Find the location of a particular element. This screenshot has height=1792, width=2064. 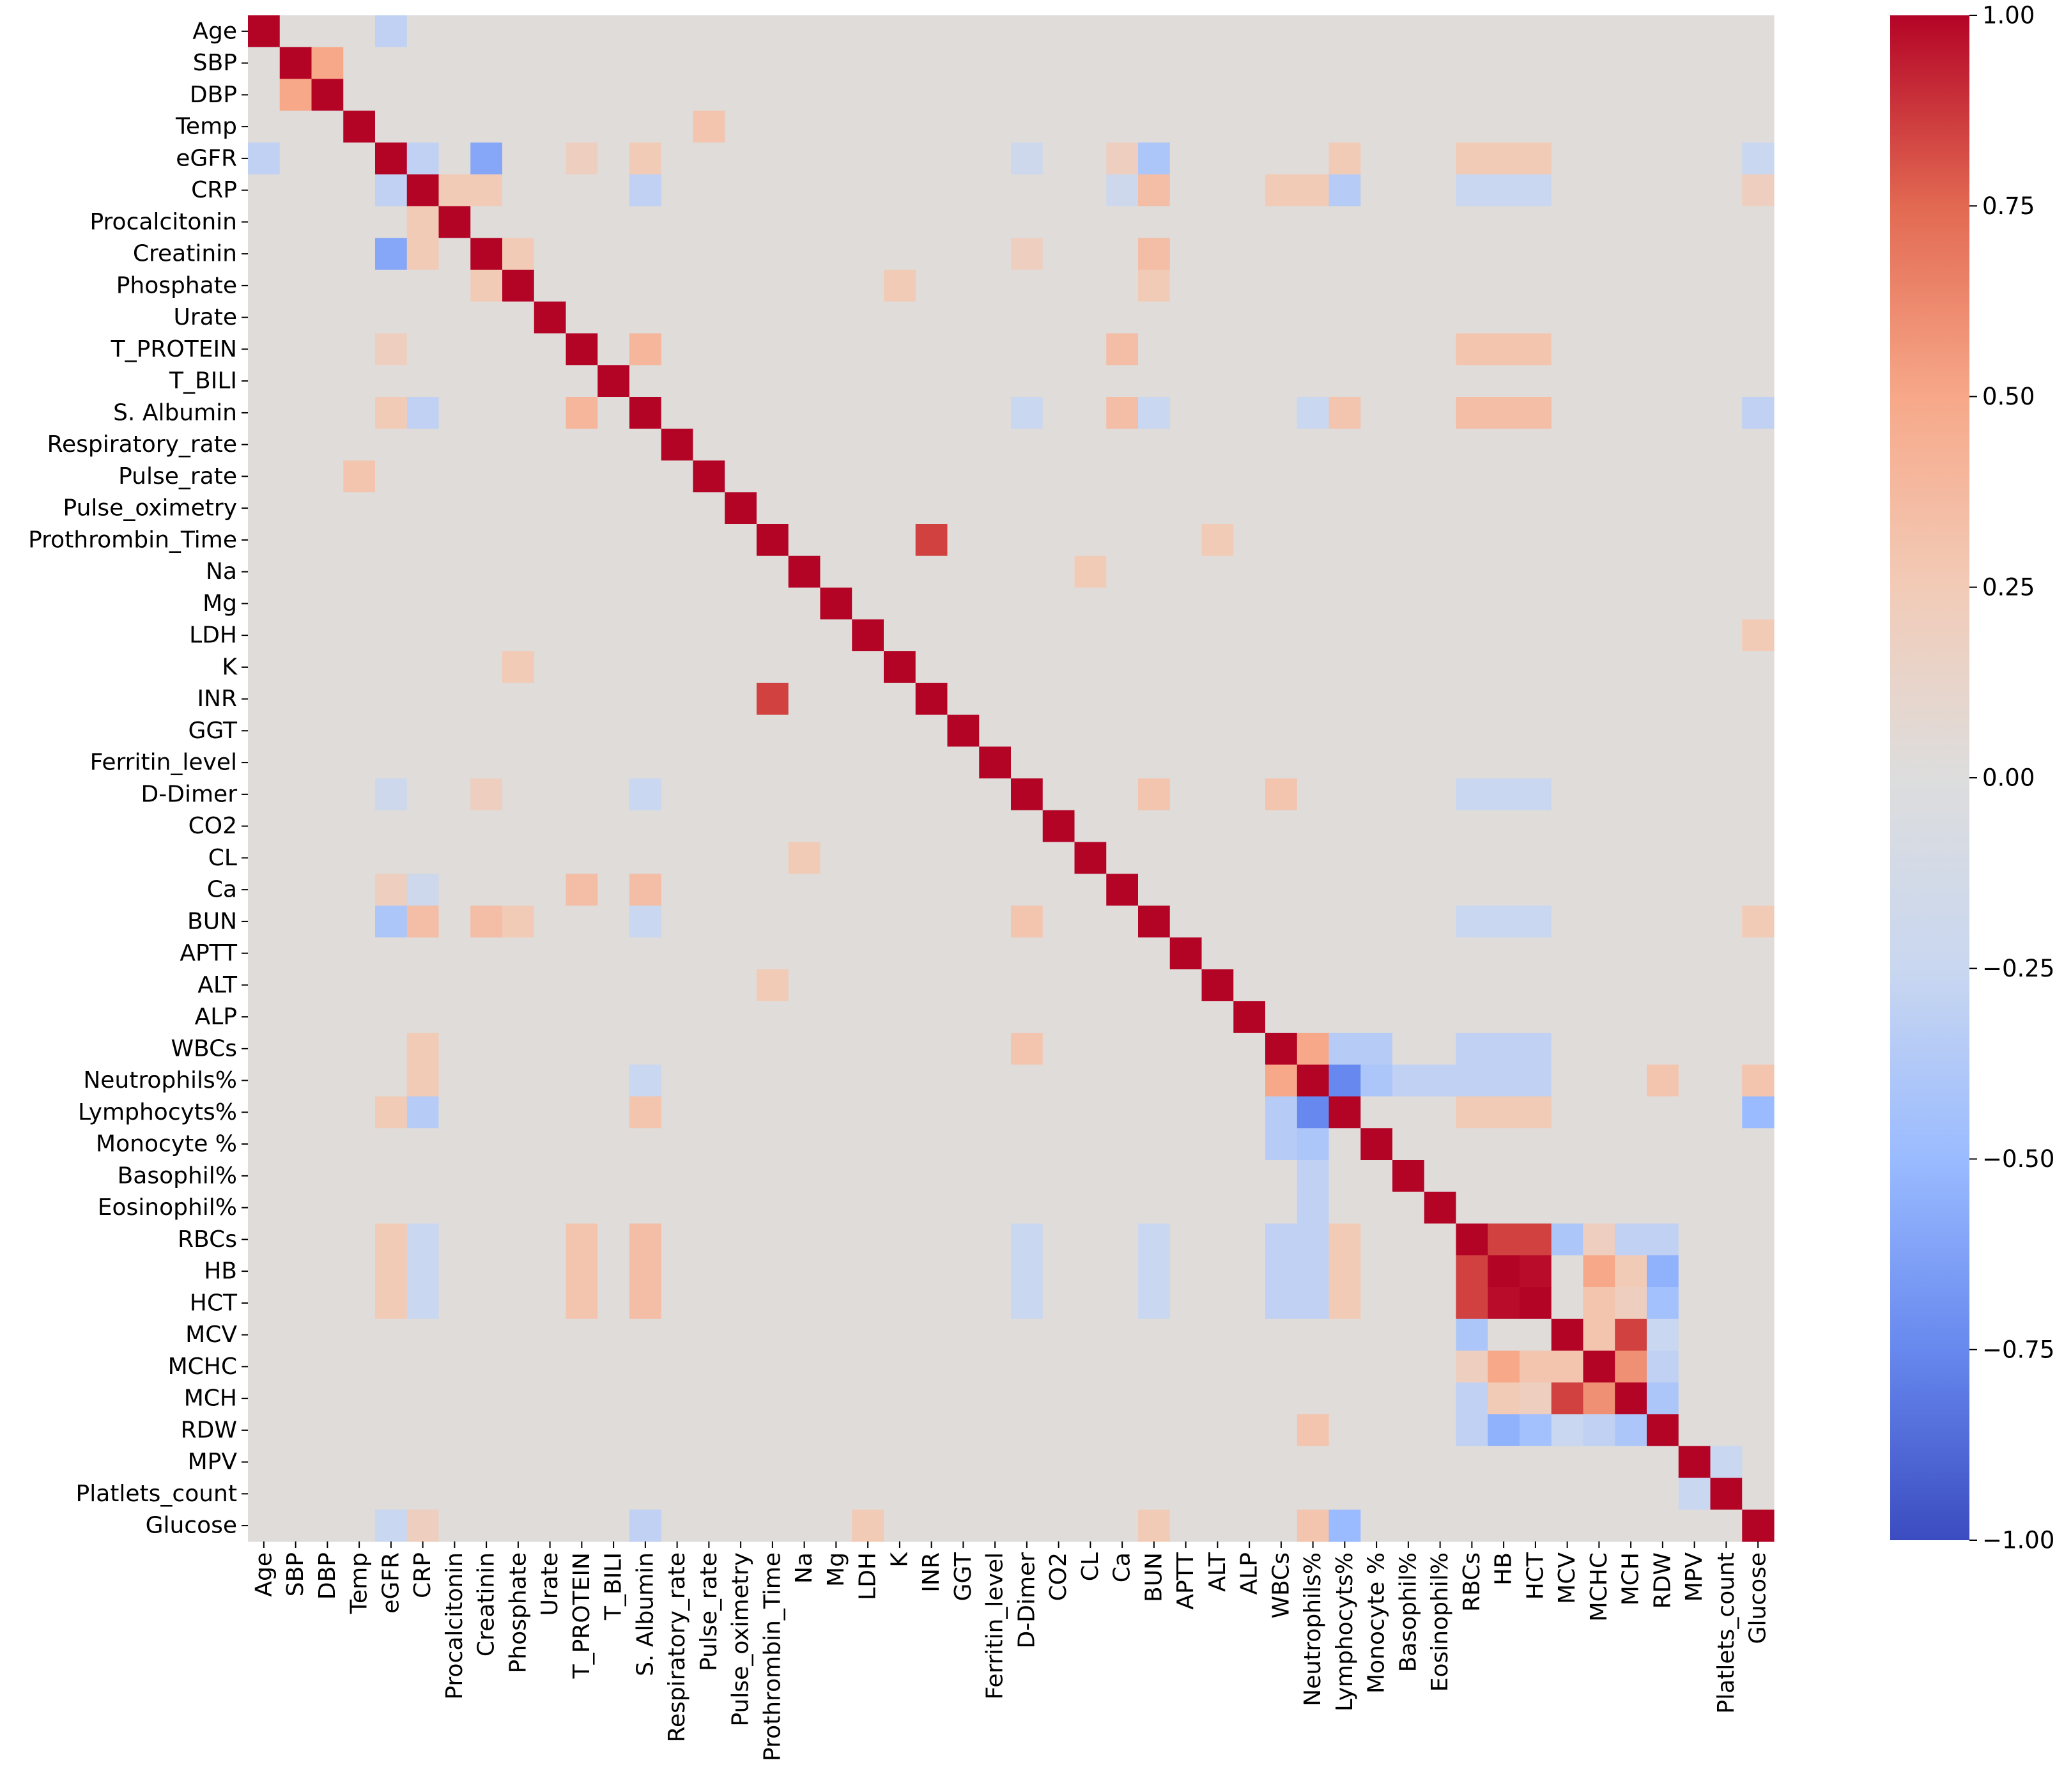

row-label: MPV is located at coordinates (213, 1462).